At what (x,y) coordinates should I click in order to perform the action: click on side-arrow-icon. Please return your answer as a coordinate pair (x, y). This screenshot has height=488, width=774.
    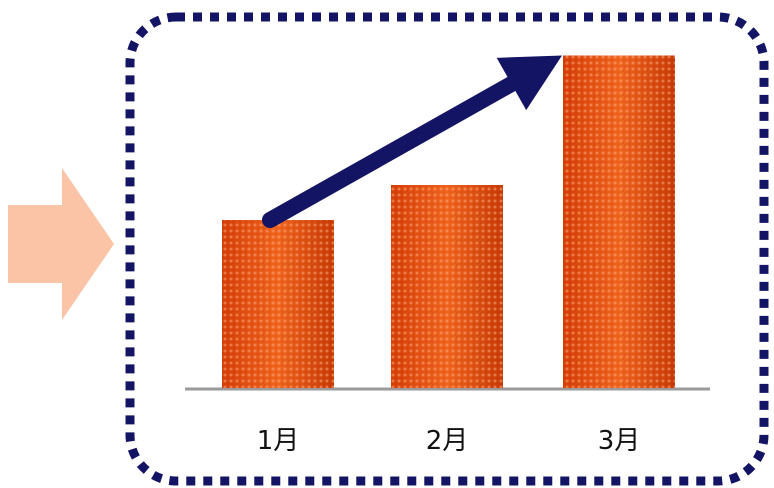
    Looking at the image, I should click on (61, 244).